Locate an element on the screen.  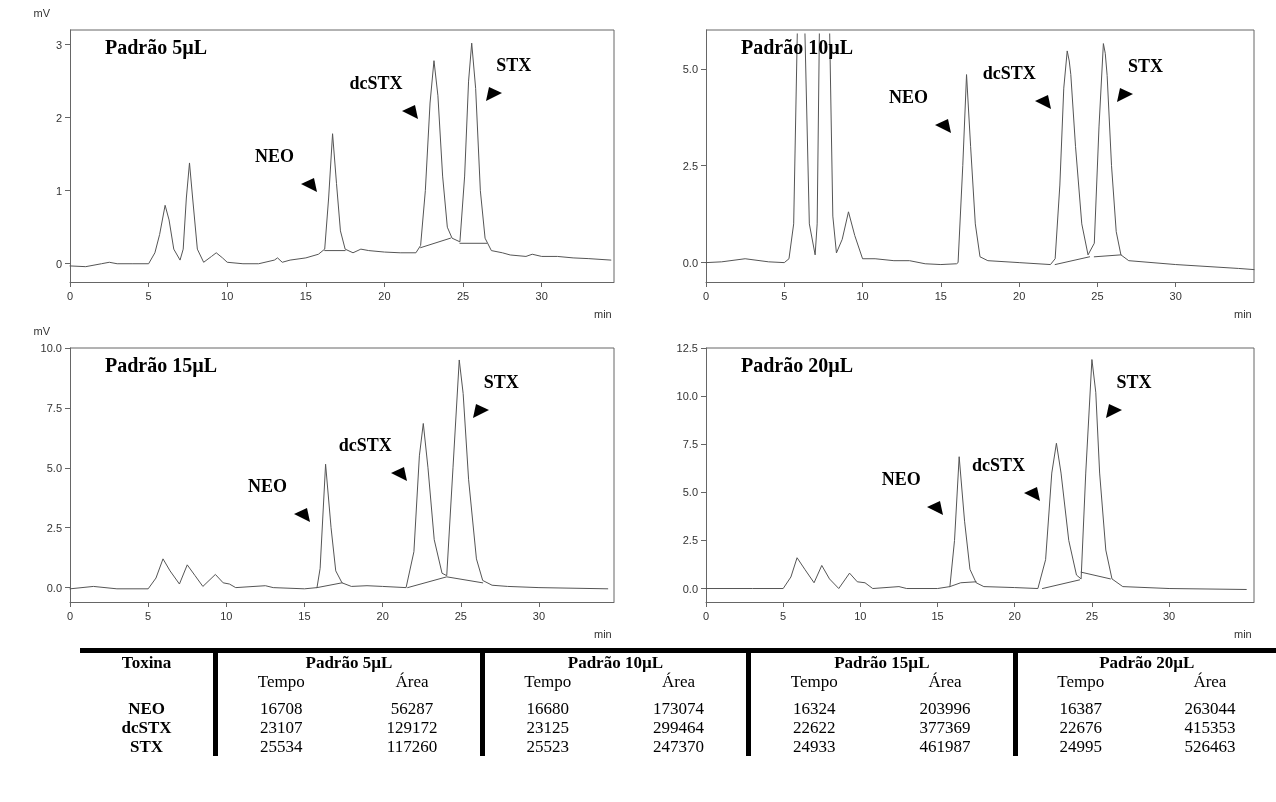
y-tick-label: 1 is located at coordinates (58, 190).